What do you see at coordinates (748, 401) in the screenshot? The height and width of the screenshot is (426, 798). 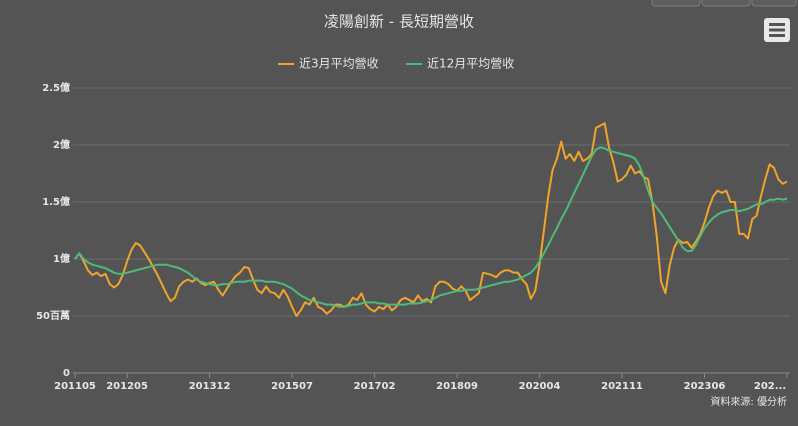 I see `source-credit: 資料來源: 優分析` at bounding box center [748, 401].